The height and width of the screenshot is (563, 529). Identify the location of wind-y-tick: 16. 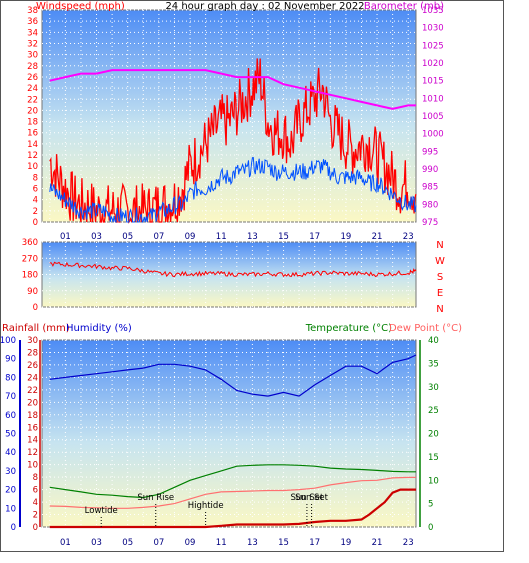
(32, 134).